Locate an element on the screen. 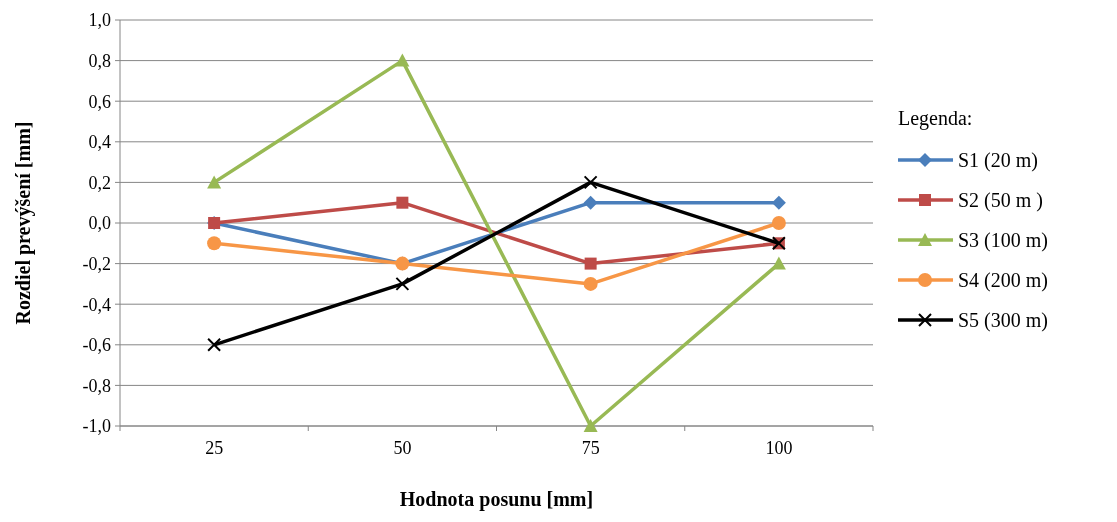  y-tick-label: -0,4 is located at coordinates (96, 304).